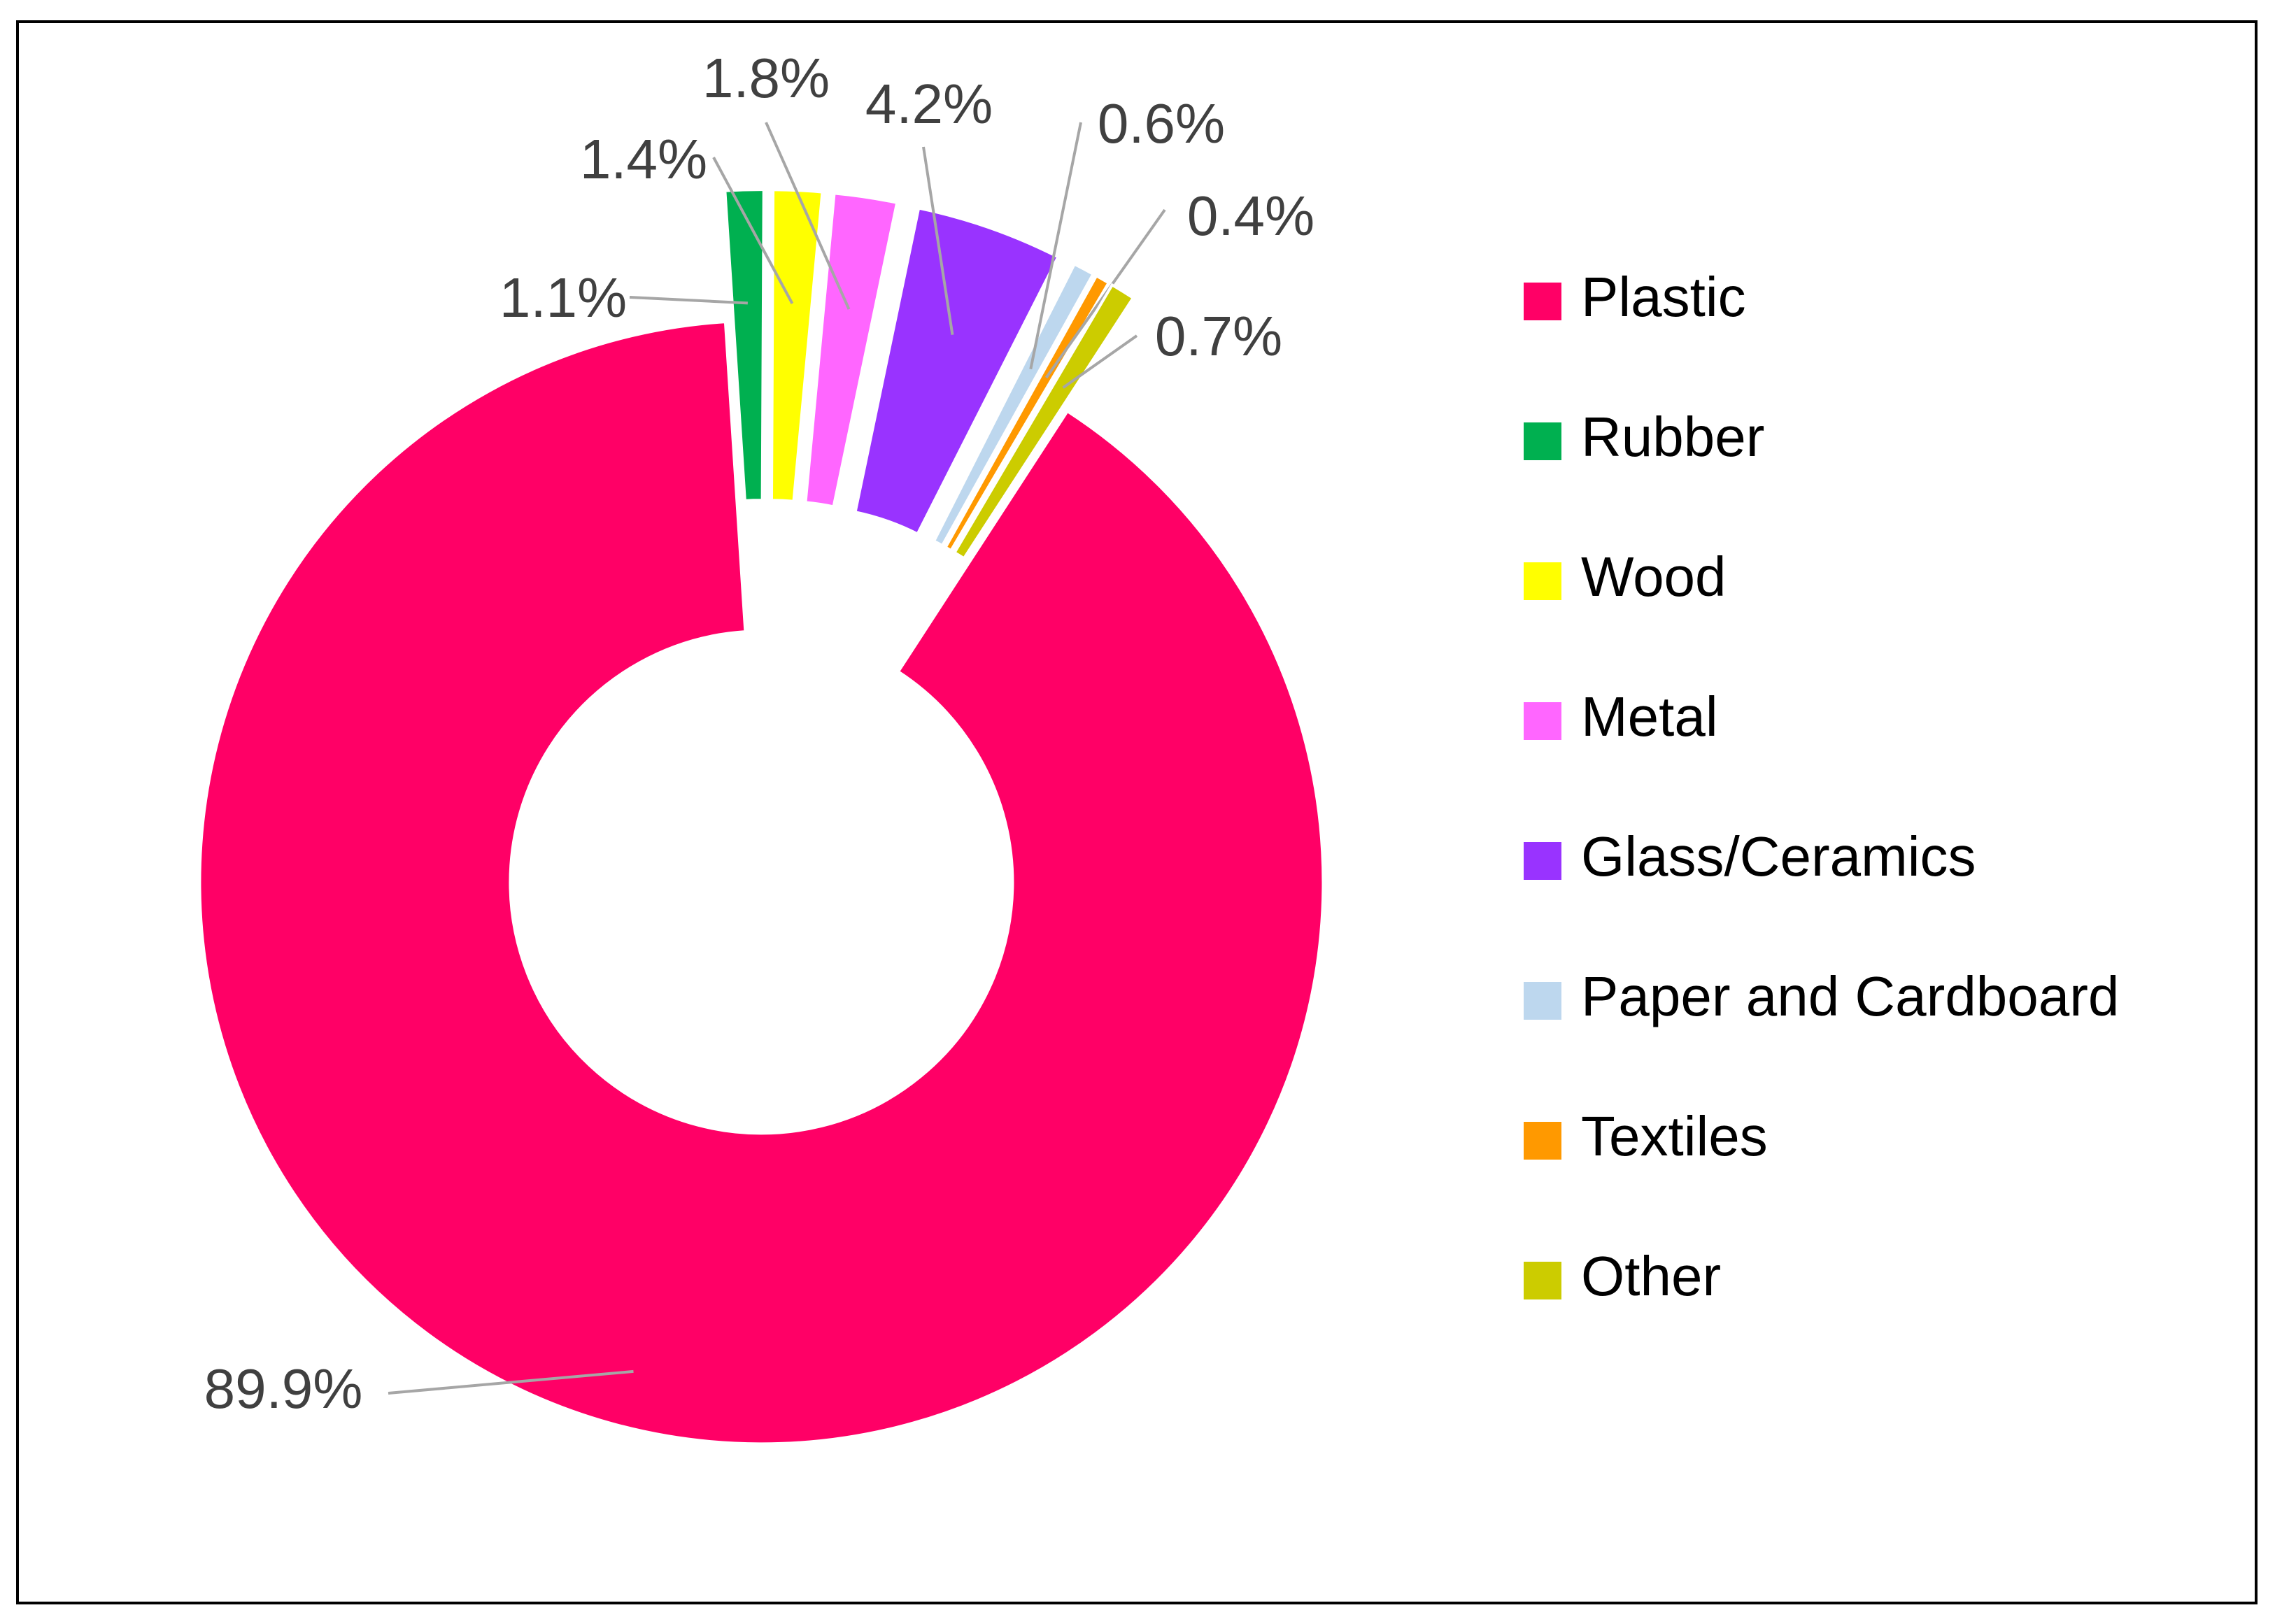  Describe the element at coordinates (1651, 1276) in the screenshot. I see `legend-label: Other` at that location.